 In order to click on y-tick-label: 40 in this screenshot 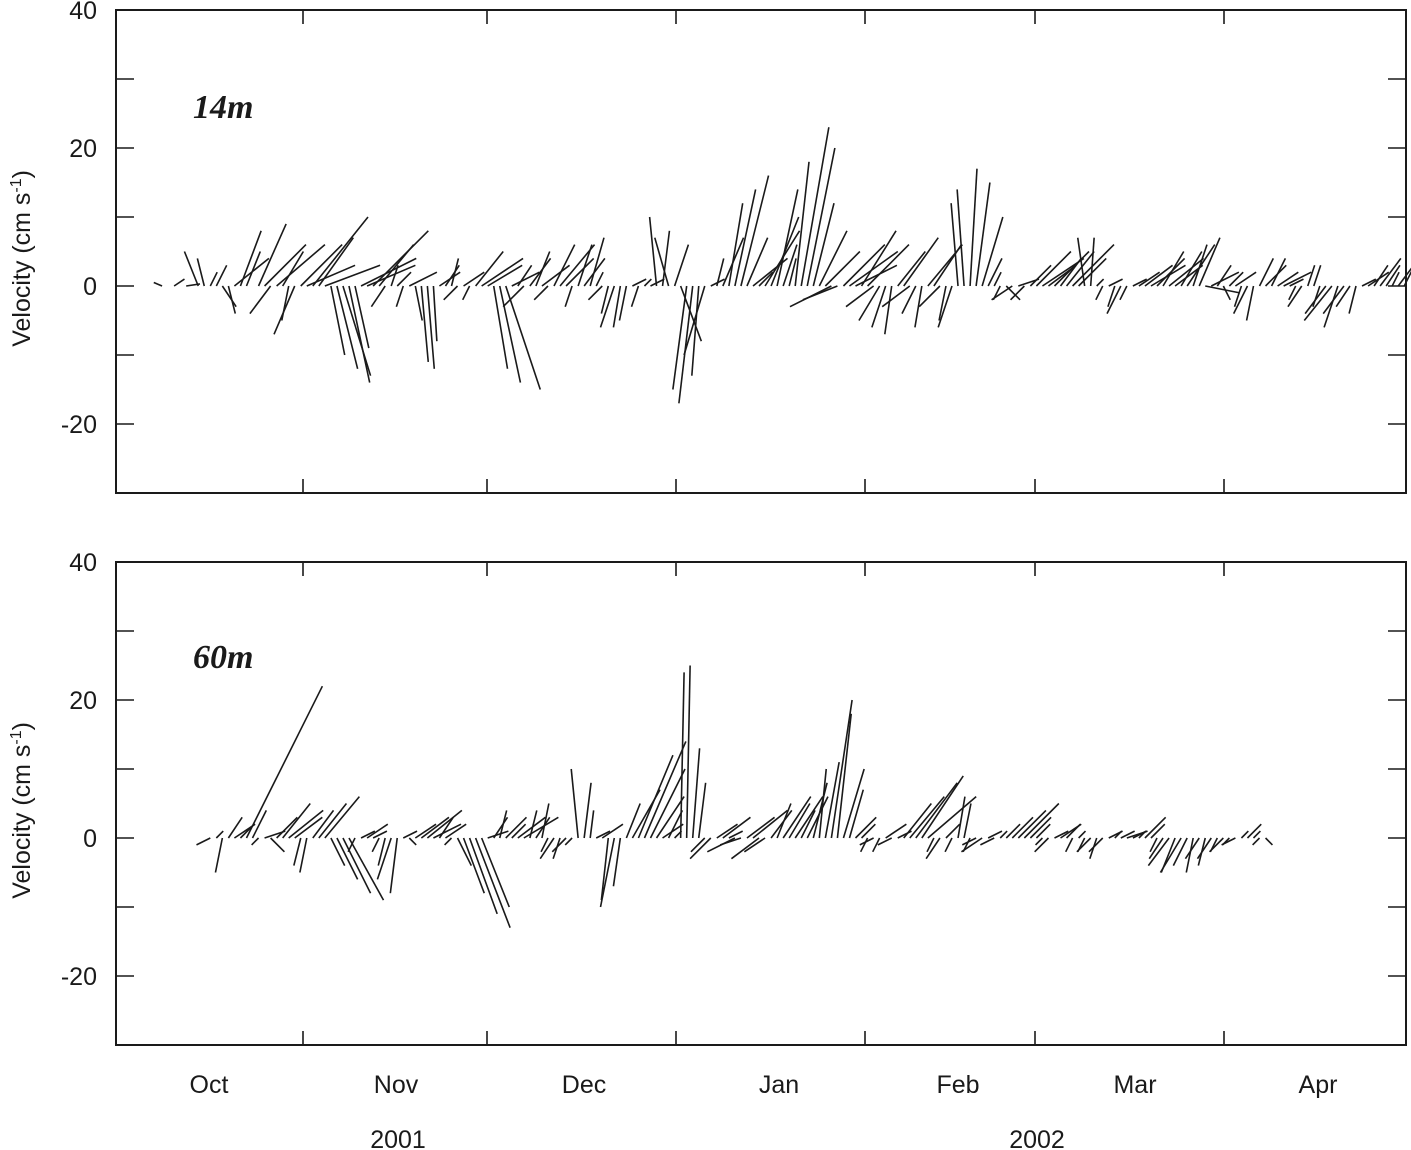, I will do `click(83, 12)`.